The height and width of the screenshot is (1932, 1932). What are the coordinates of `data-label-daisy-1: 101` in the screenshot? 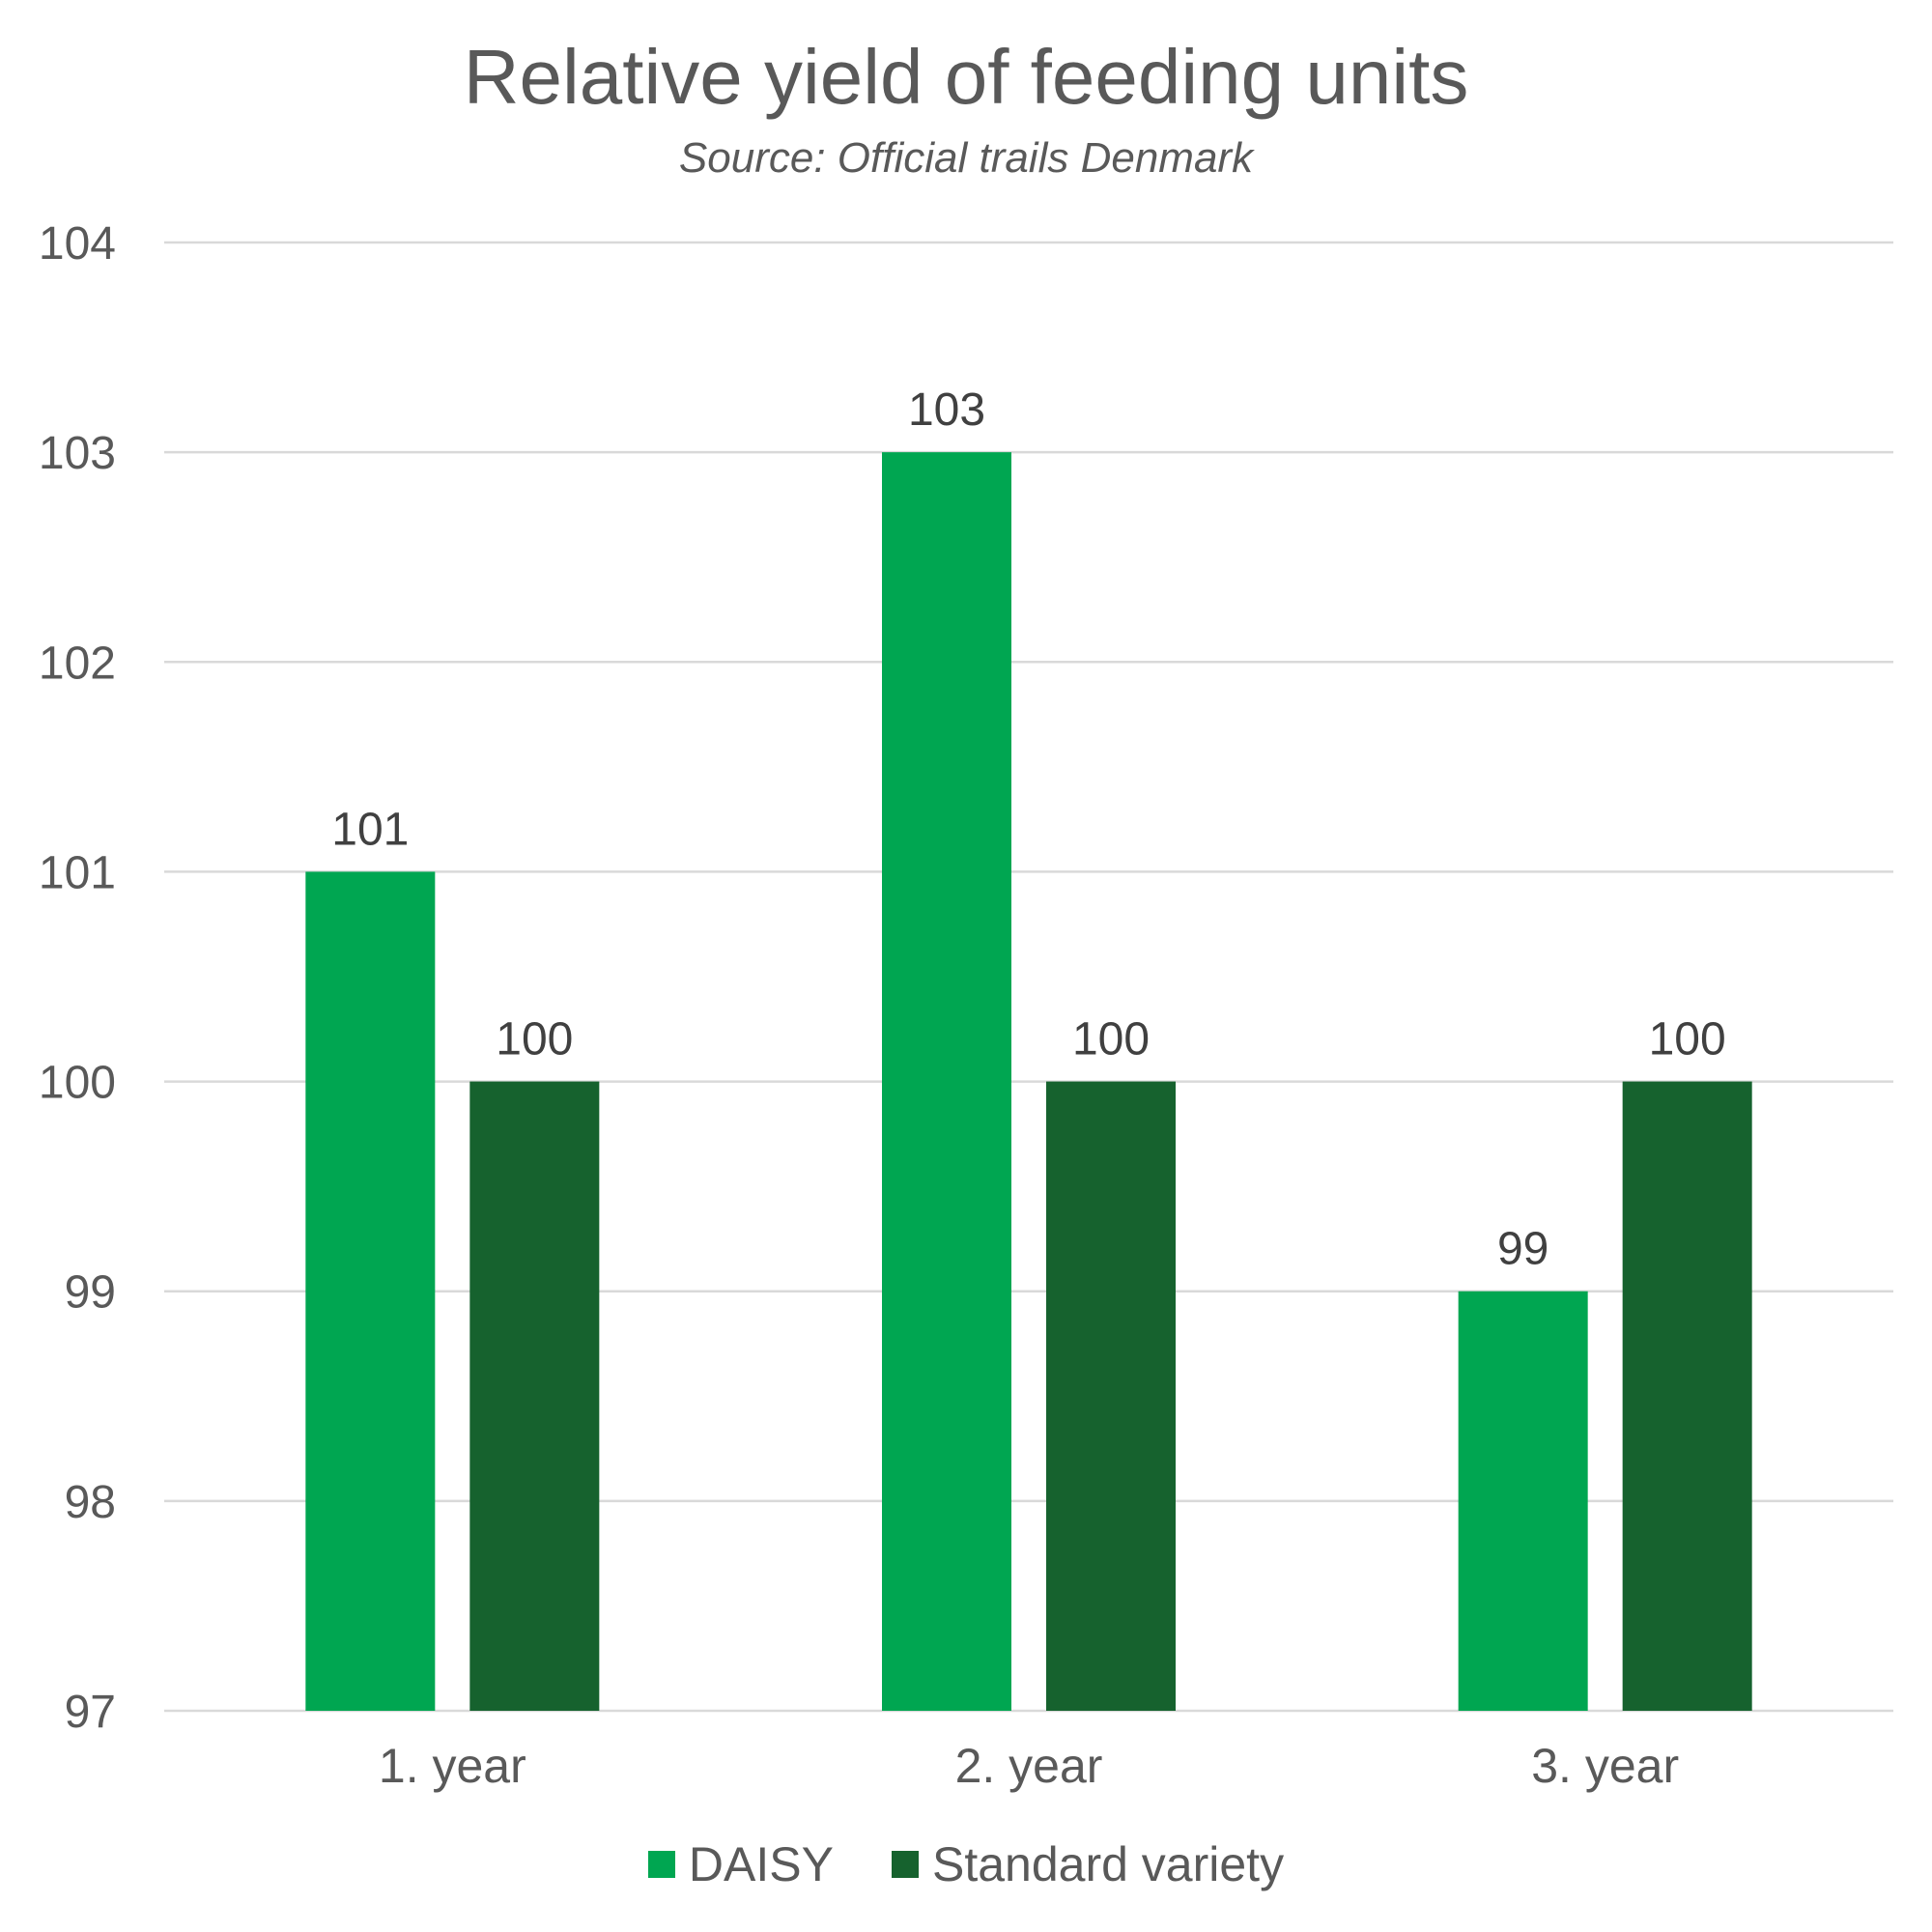 It's located at (370, 829).